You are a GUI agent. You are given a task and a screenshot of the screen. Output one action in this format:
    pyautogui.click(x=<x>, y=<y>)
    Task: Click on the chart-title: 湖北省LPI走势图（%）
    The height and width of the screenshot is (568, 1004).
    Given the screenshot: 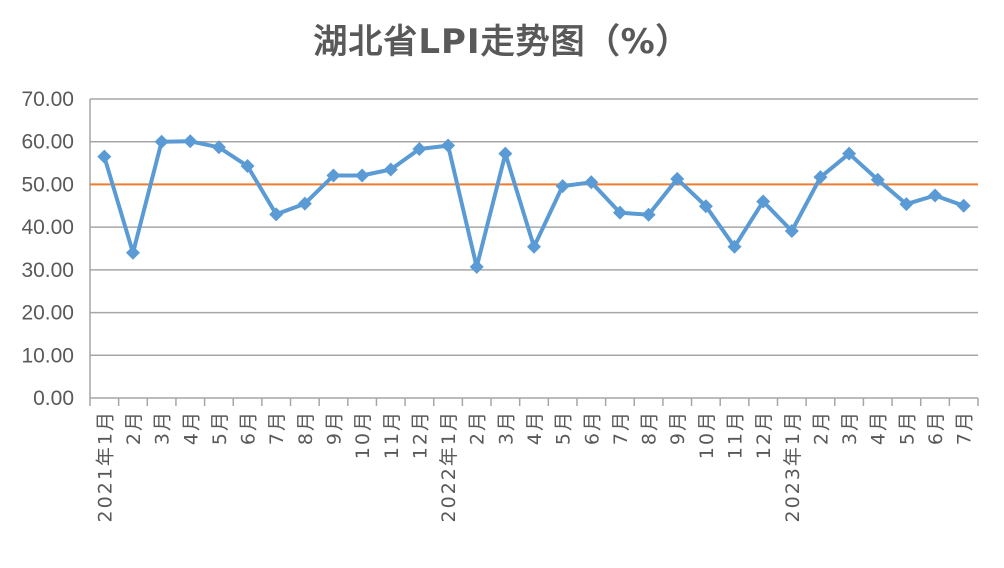 What is the action you would take?
    pyautogui.click(x=502, y=42)
    